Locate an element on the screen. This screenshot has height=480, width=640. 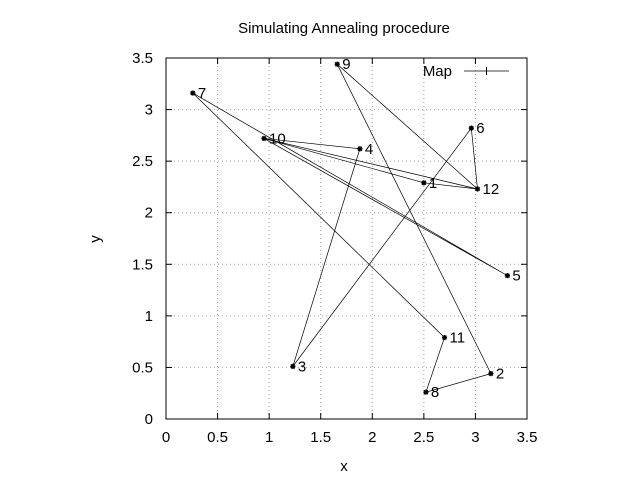
point-label-6: 6 is located at coordinates (480, 128).